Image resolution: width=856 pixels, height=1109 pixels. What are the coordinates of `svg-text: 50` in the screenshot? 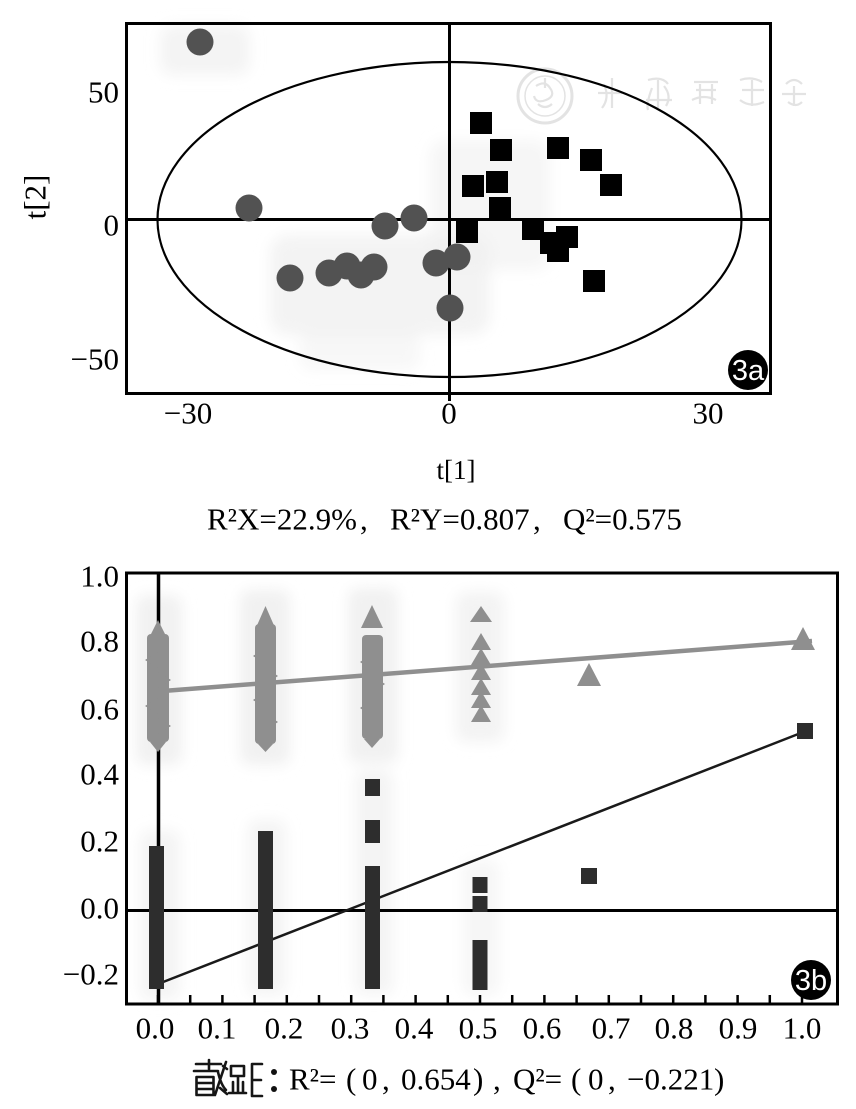 It's located at (103, 92).